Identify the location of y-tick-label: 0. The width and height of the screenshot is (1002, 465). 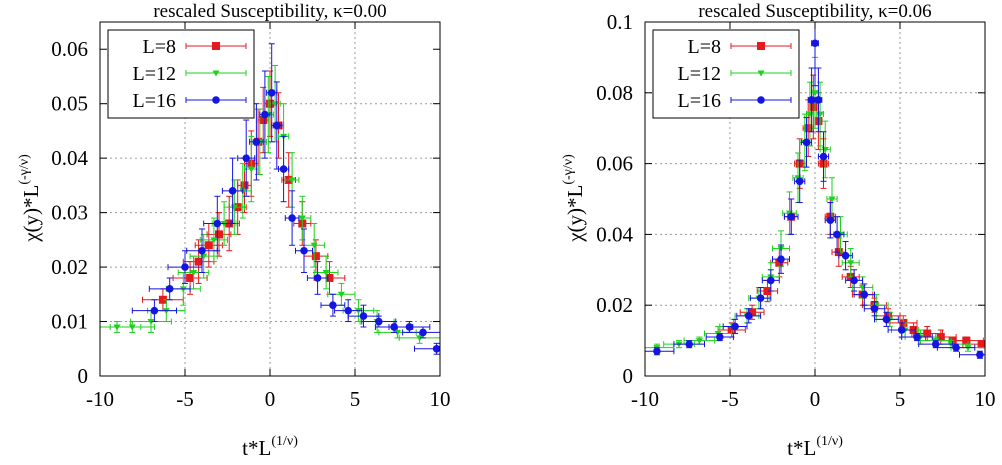
(83, 376).